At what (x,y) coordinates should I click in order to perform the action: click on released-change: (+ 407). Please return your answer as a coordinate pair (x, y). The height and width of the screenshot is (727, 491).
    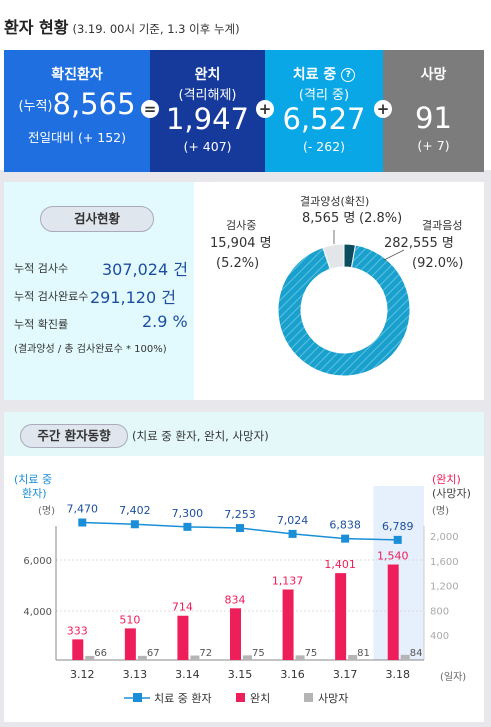
    Looking at the image, I should click on (207, 146).